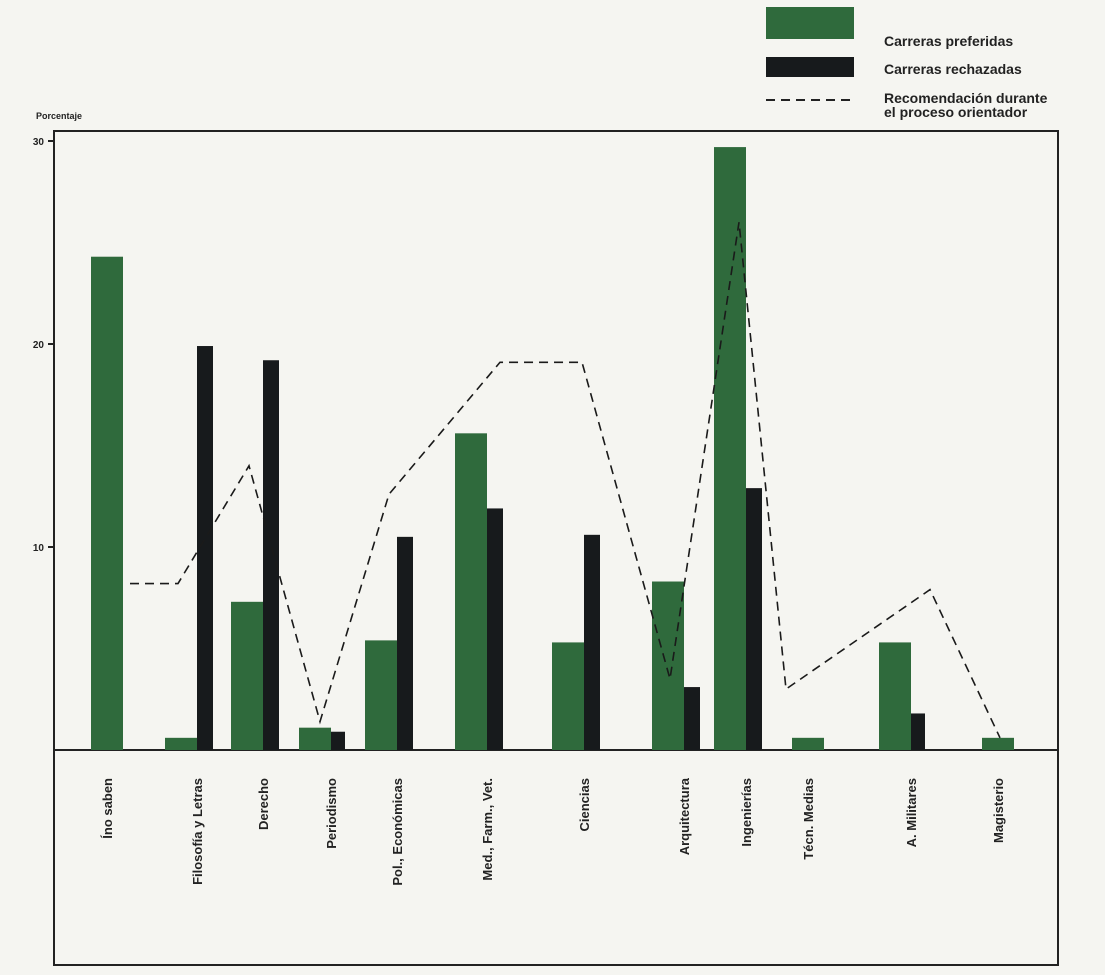  Describe the element at coordinates (948, 41) in the screenshot. I see `legend-label-preferidas: Carreras preferidas` at that location.